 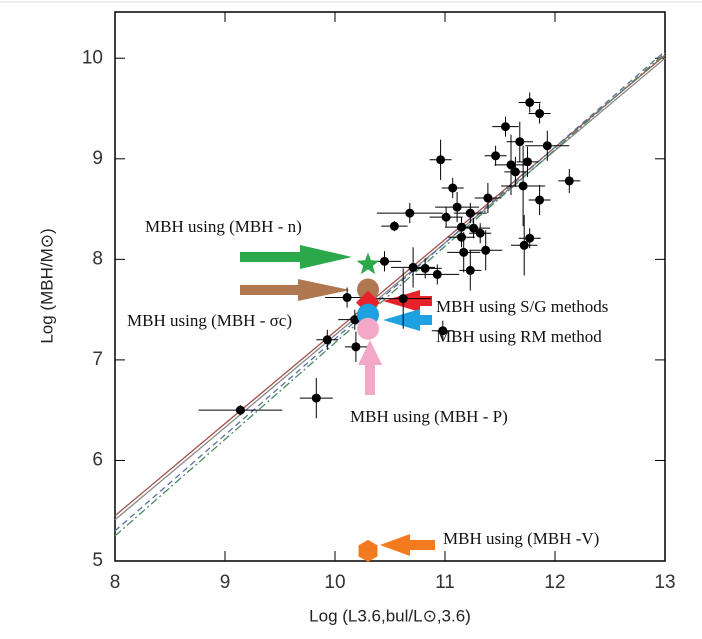 What do you see at coordinates (97, 359) in the screenshot?
I see `y-tick-label: 7` at bounding box center [97, 359].